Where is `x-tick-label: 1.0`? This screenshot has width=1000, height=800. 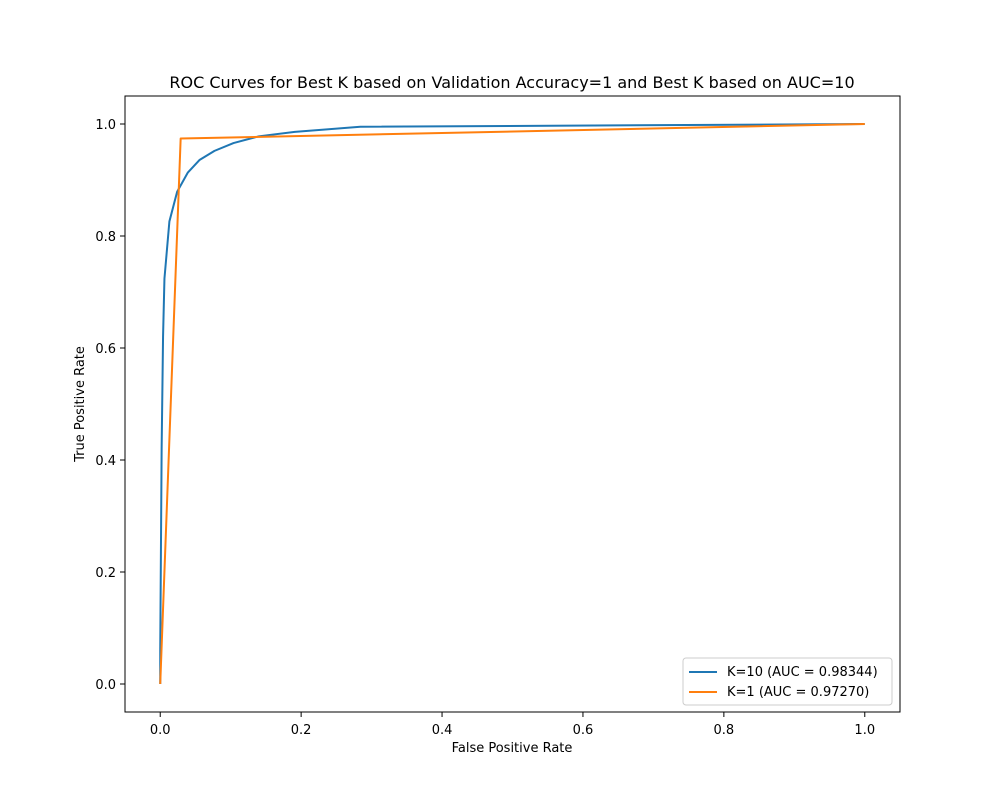 x-tick-label: 1.0 is located at coordinates (864, 730).